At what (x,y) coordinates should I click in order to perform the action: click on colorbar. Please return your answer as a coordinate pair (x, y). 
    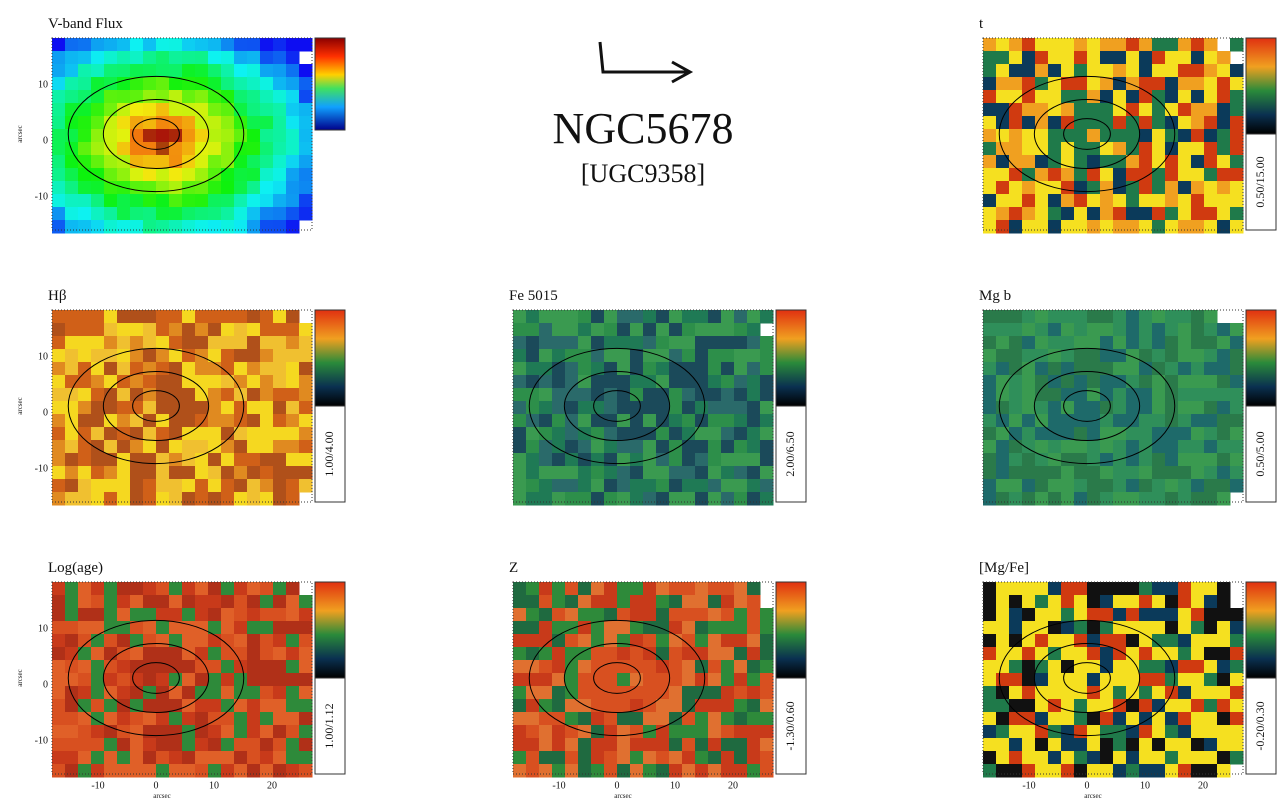
    Looking at the image, I should click on (1261, 86).